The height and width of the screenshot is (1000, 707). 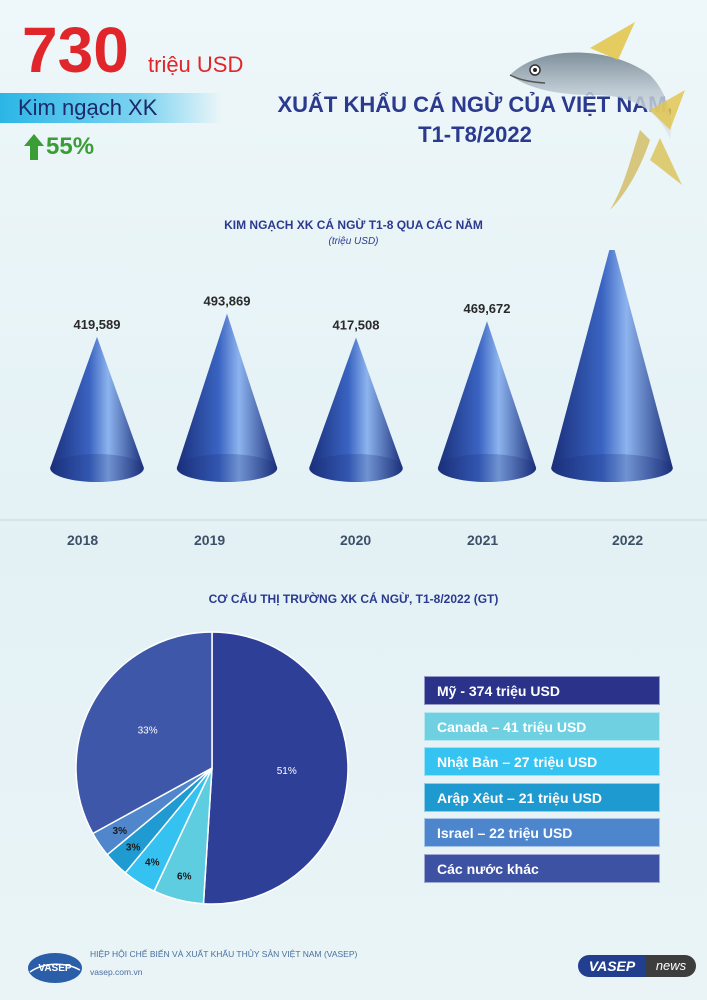 I want to click on x-axis-label: 2021, so click(x=482, y=540).